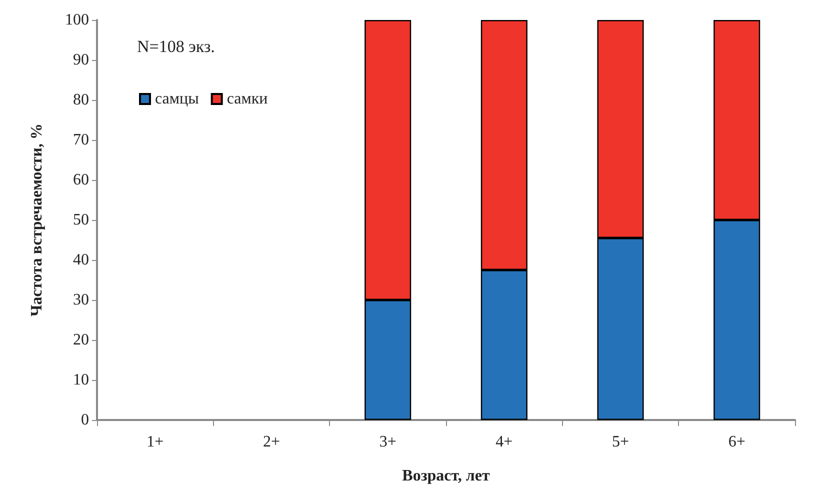  I want to click on x-tick-label: 6+, so click(737, 442).